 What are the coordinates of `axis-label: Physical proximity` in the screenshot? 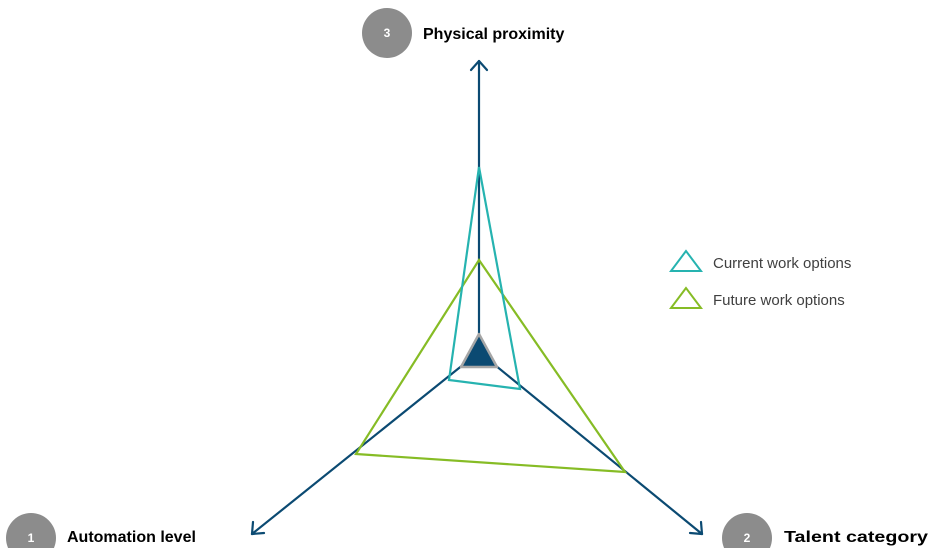 It's located at (493, 34).